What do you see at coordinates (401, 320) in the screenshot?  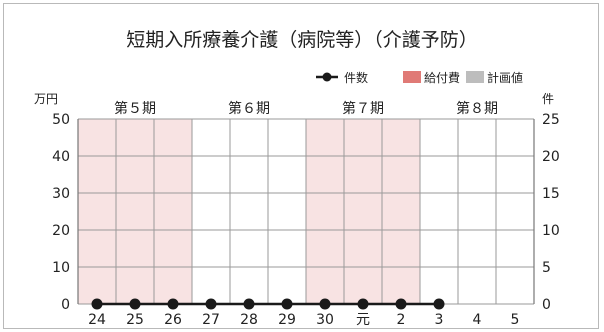 I see `x-tick-8: 2` at bounding box center [401, 320].